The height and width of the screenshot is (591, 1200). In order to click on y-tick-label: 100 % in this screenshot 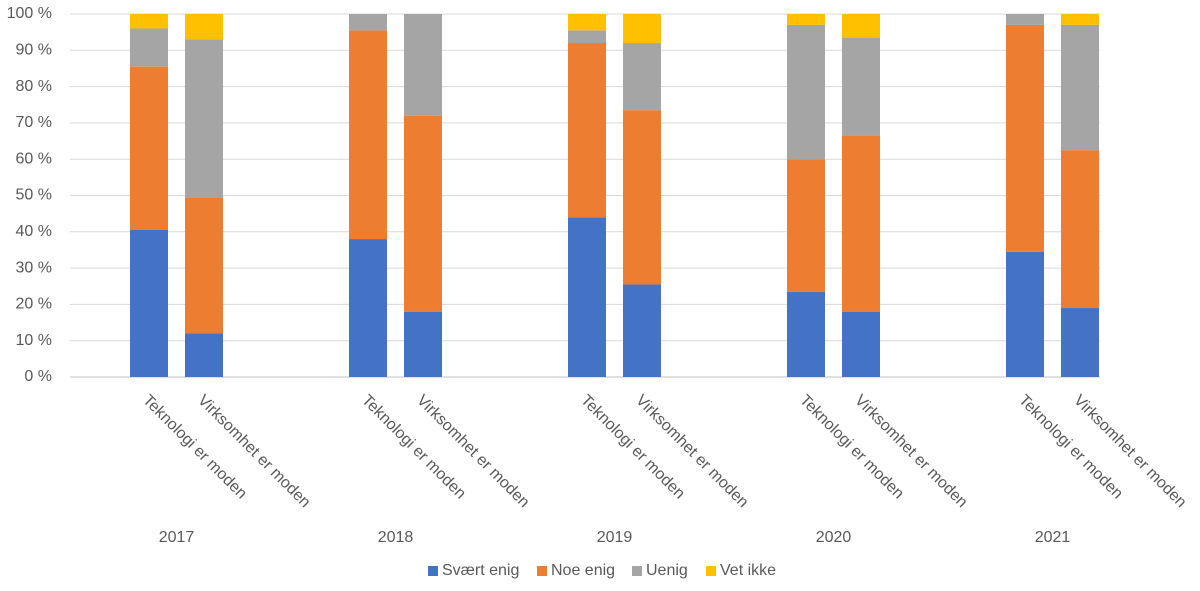, I will do `click(29, 13)`.